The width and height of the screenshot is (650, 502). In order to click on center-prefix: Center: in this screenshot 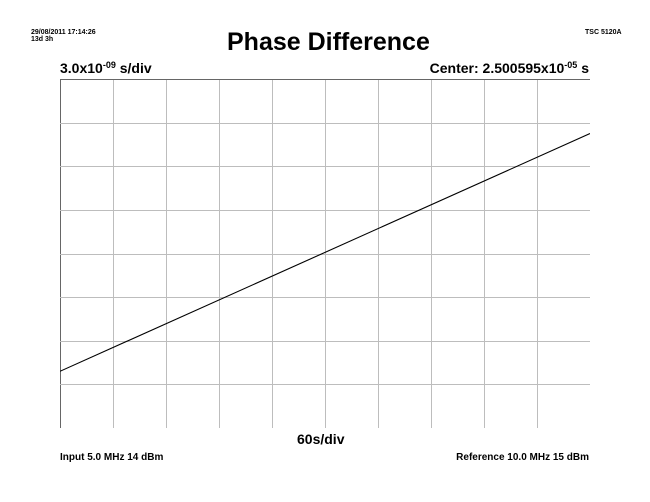, I will do `click(456, 68)`.